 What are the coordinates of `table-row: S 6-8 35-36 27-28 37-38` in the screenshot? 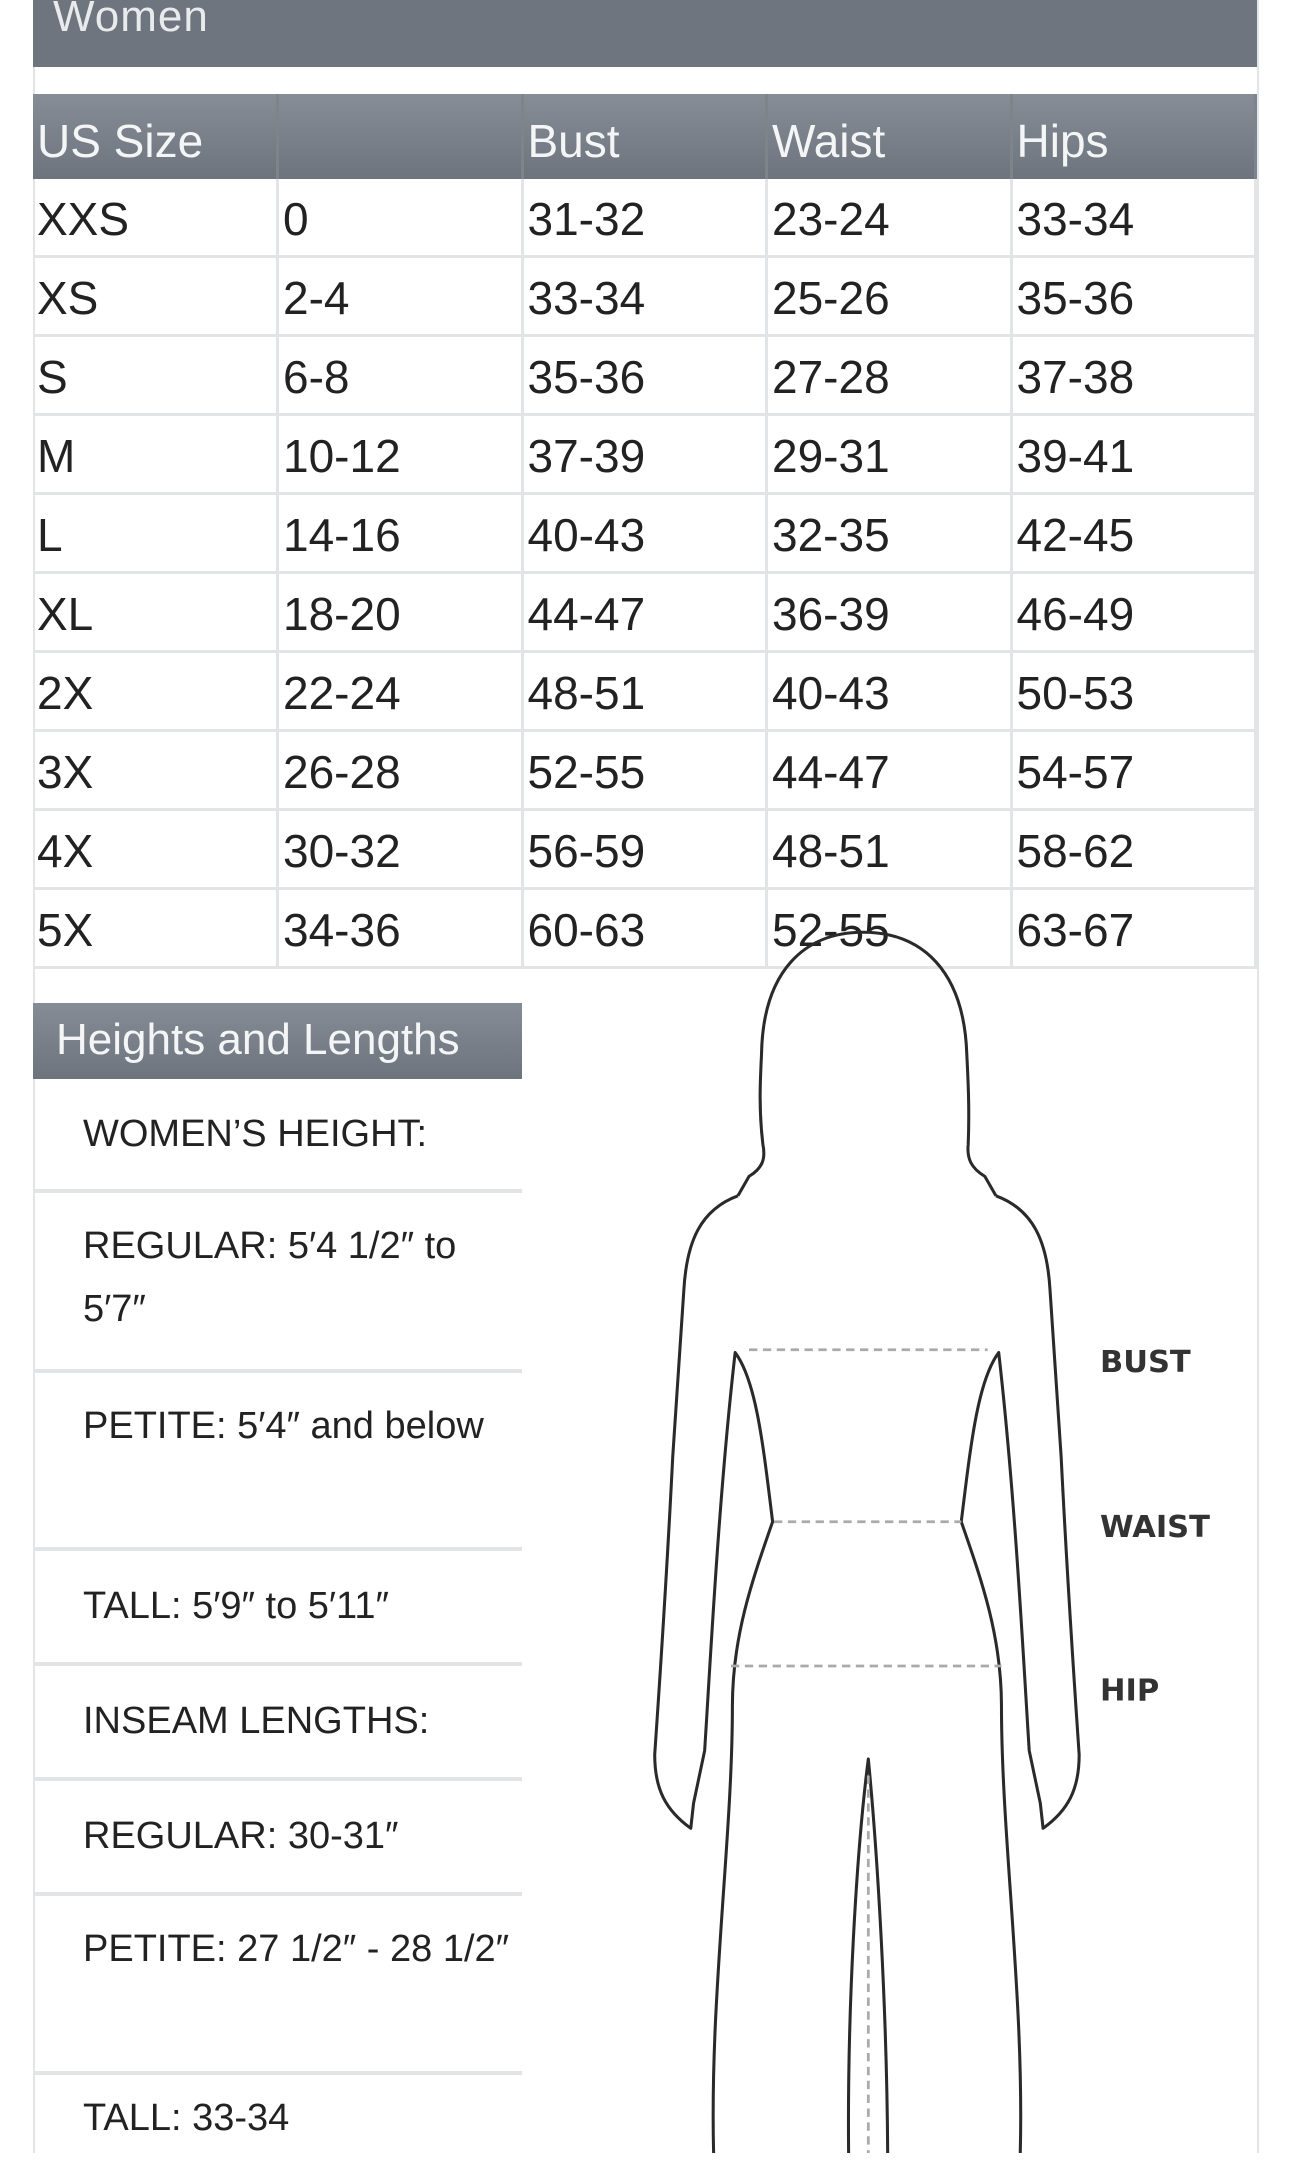 It's located at (645, 375).